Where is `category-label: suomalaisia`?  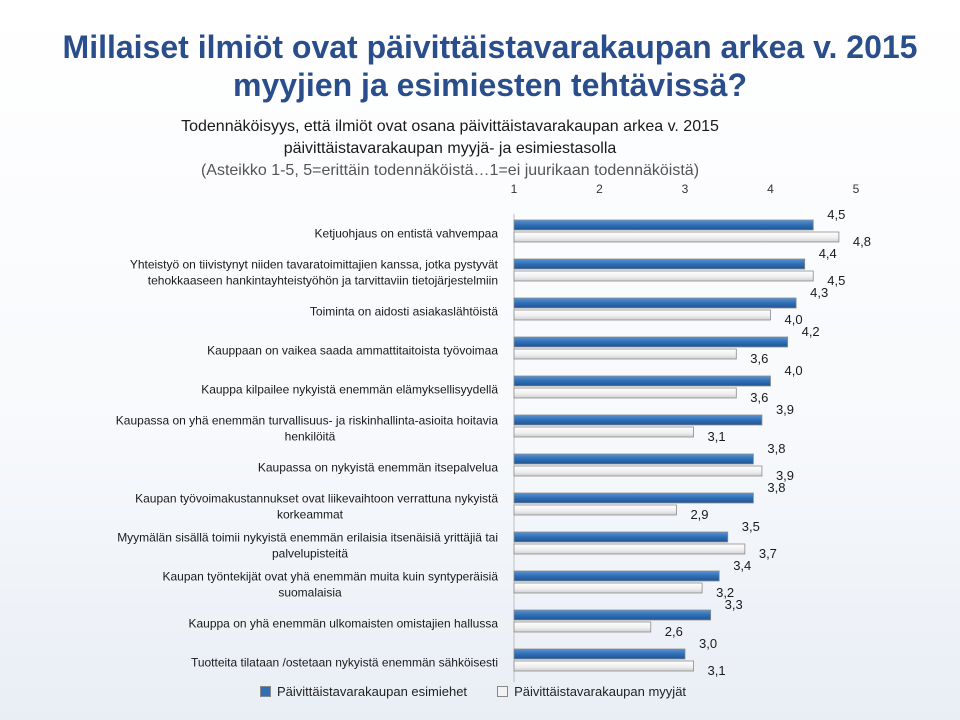 category-label: suomalaisia is located at coordinates (310, 593).